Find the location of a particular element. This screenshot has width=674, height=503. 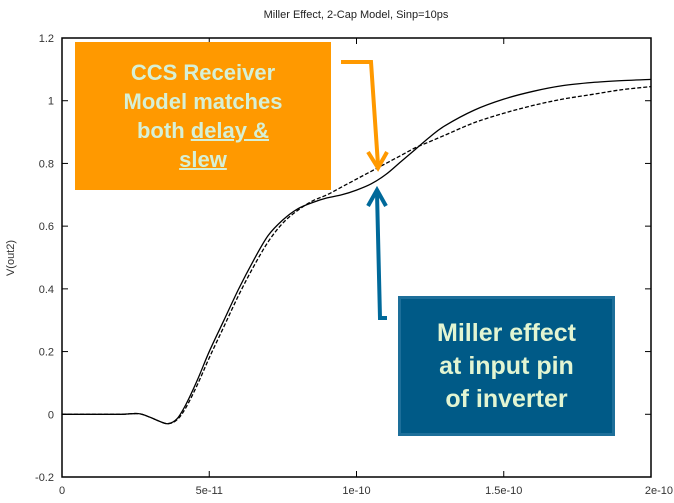

orange-arrowhead-icon is located at coordinates (377, 161).